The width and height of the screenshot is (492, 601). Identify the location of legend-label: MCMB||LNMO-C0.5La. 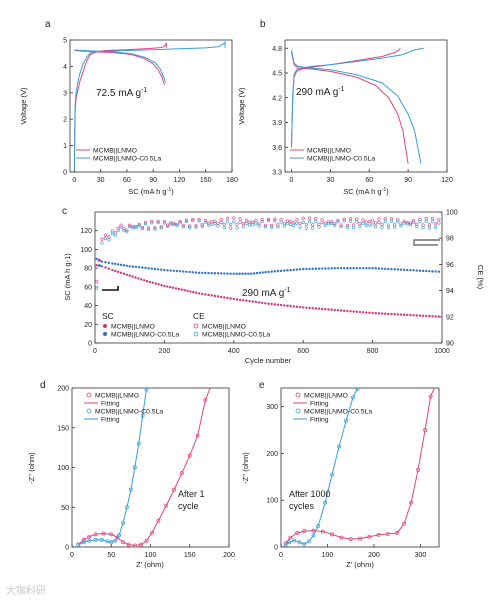
(338, 412).